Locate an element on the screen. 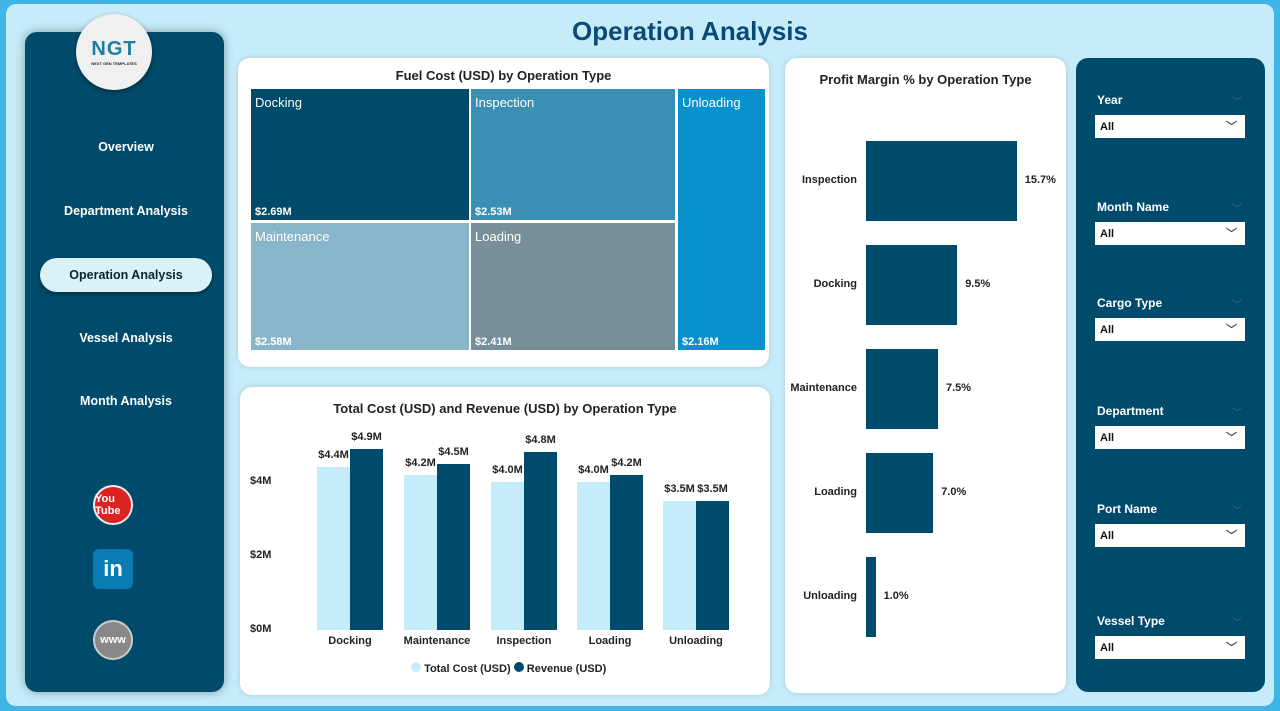 This screenshot has width=1280, height=711. chart-legend: Total Cost (USD) Revenue (USD) is located at coordinates (508, 668).